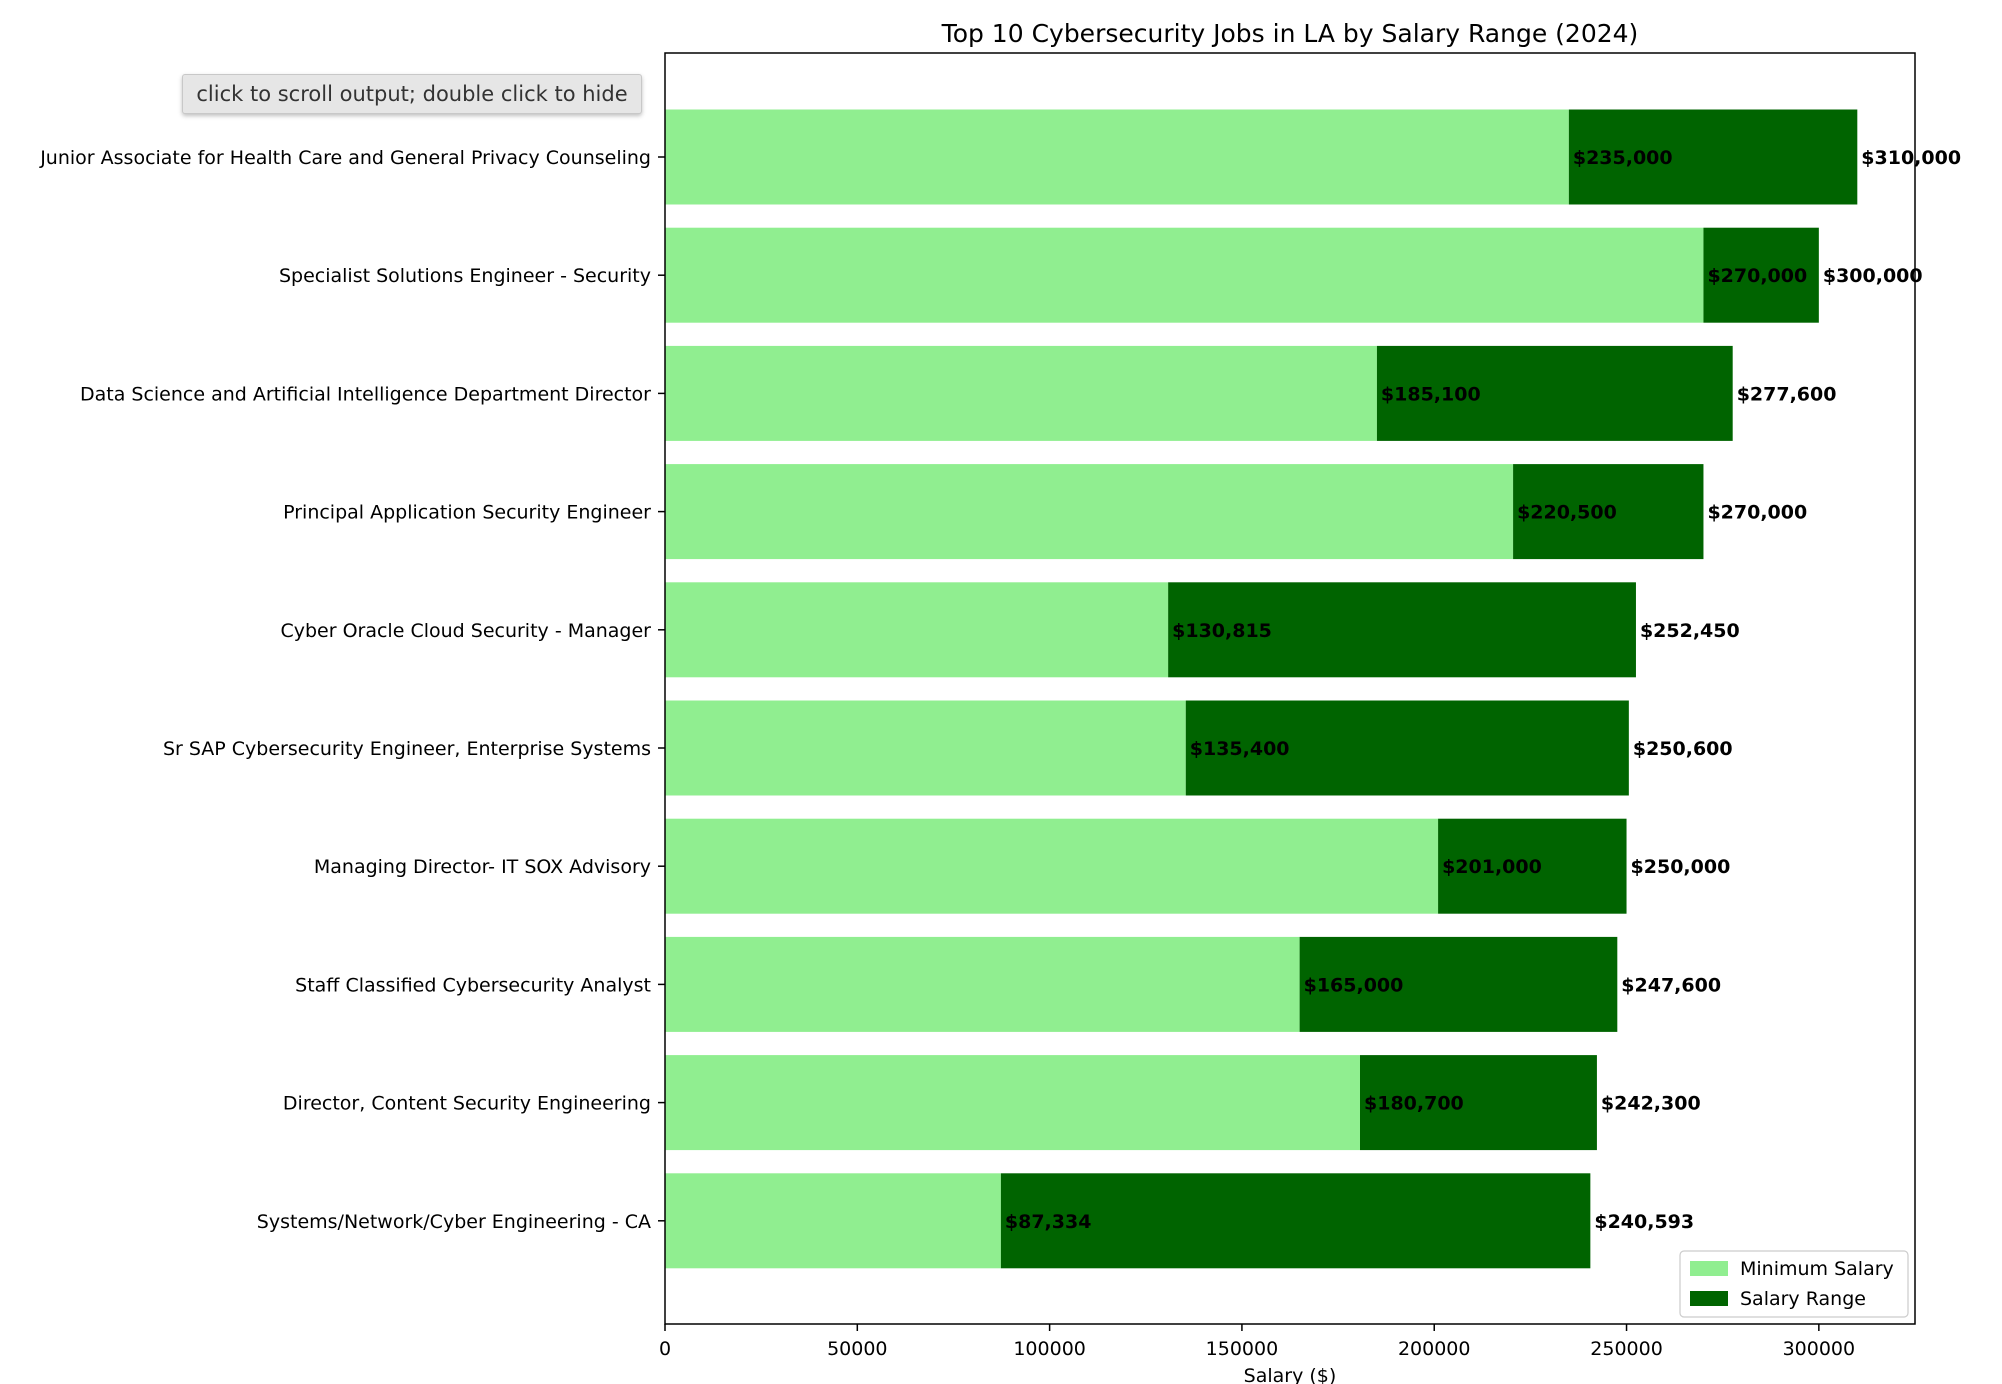 The image size is (2002, 1384). What do you see at coordinates (1626, 1349) in the screenshot?
I see `x-tick-label: 250000` at bounding box center [1626, 1349].